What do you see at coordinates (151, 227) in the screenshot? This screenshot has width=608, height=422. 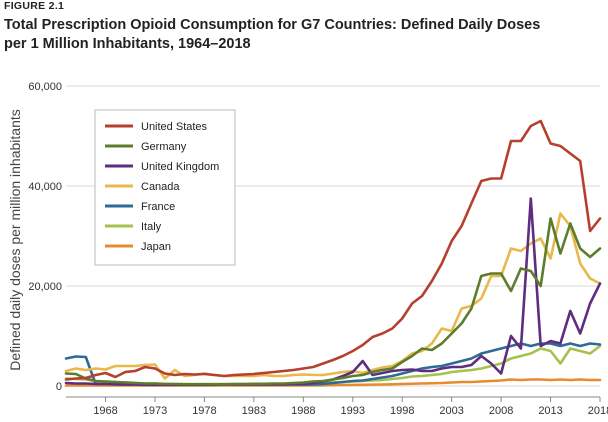 I see `legend-label: Italy` at bounding box center [151, 227].